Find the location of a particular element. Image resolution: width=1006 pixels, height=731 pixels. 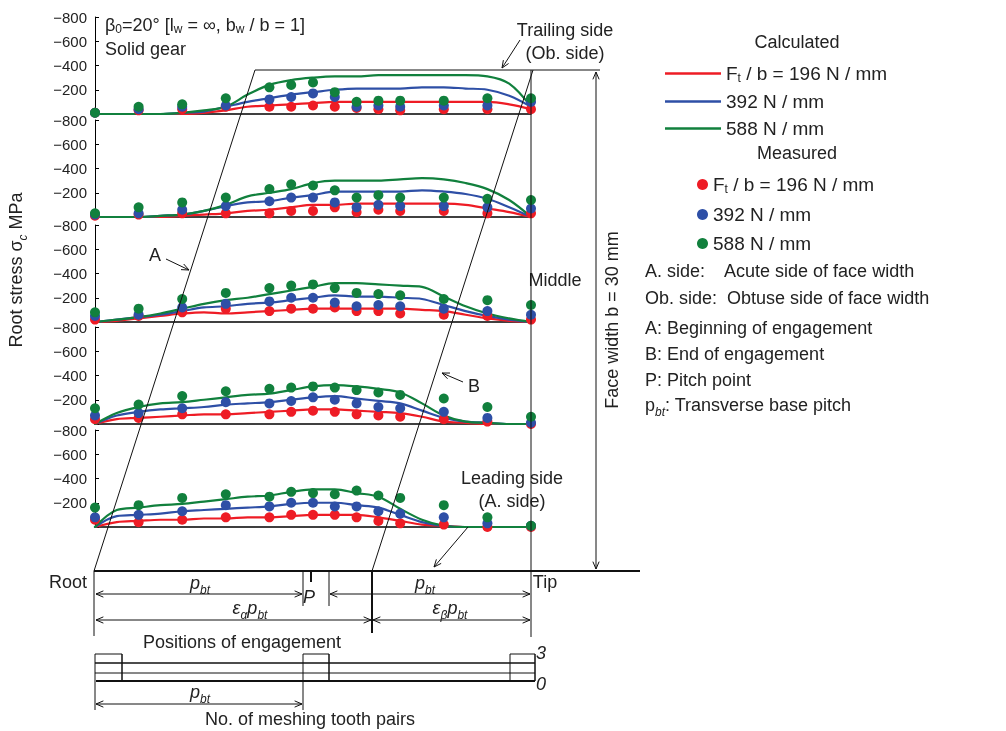

text: A. side: Acute side of face width is located at coordinates (780, 271).